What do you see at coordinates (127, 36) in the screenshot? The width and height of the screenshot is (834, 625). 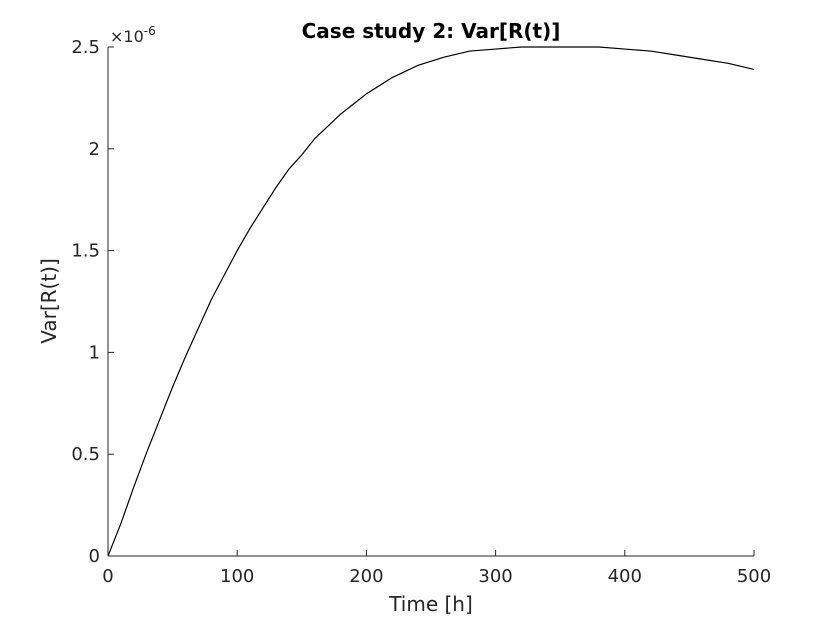 I see `y-exponent-base: ×10` at bounding box center [127, 36].